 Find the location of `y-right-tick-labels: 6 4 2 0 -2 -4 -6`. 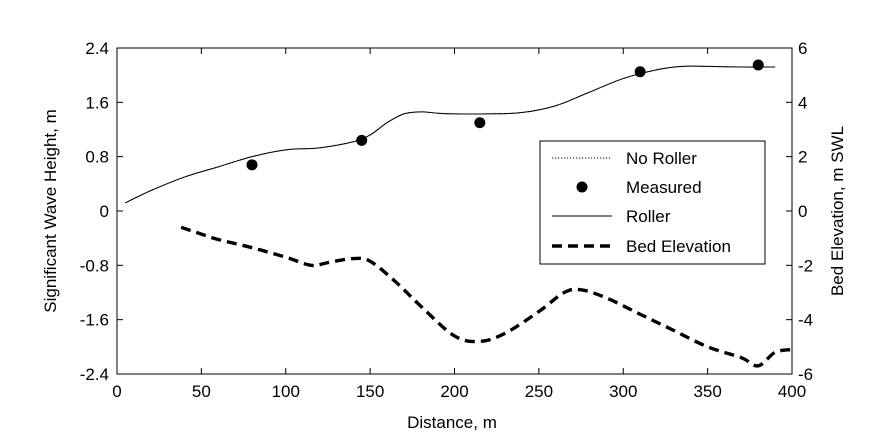

y-right-tick-labels: 6 4 2 0 -2 -4 -6 is located at coordinates (805, 211).